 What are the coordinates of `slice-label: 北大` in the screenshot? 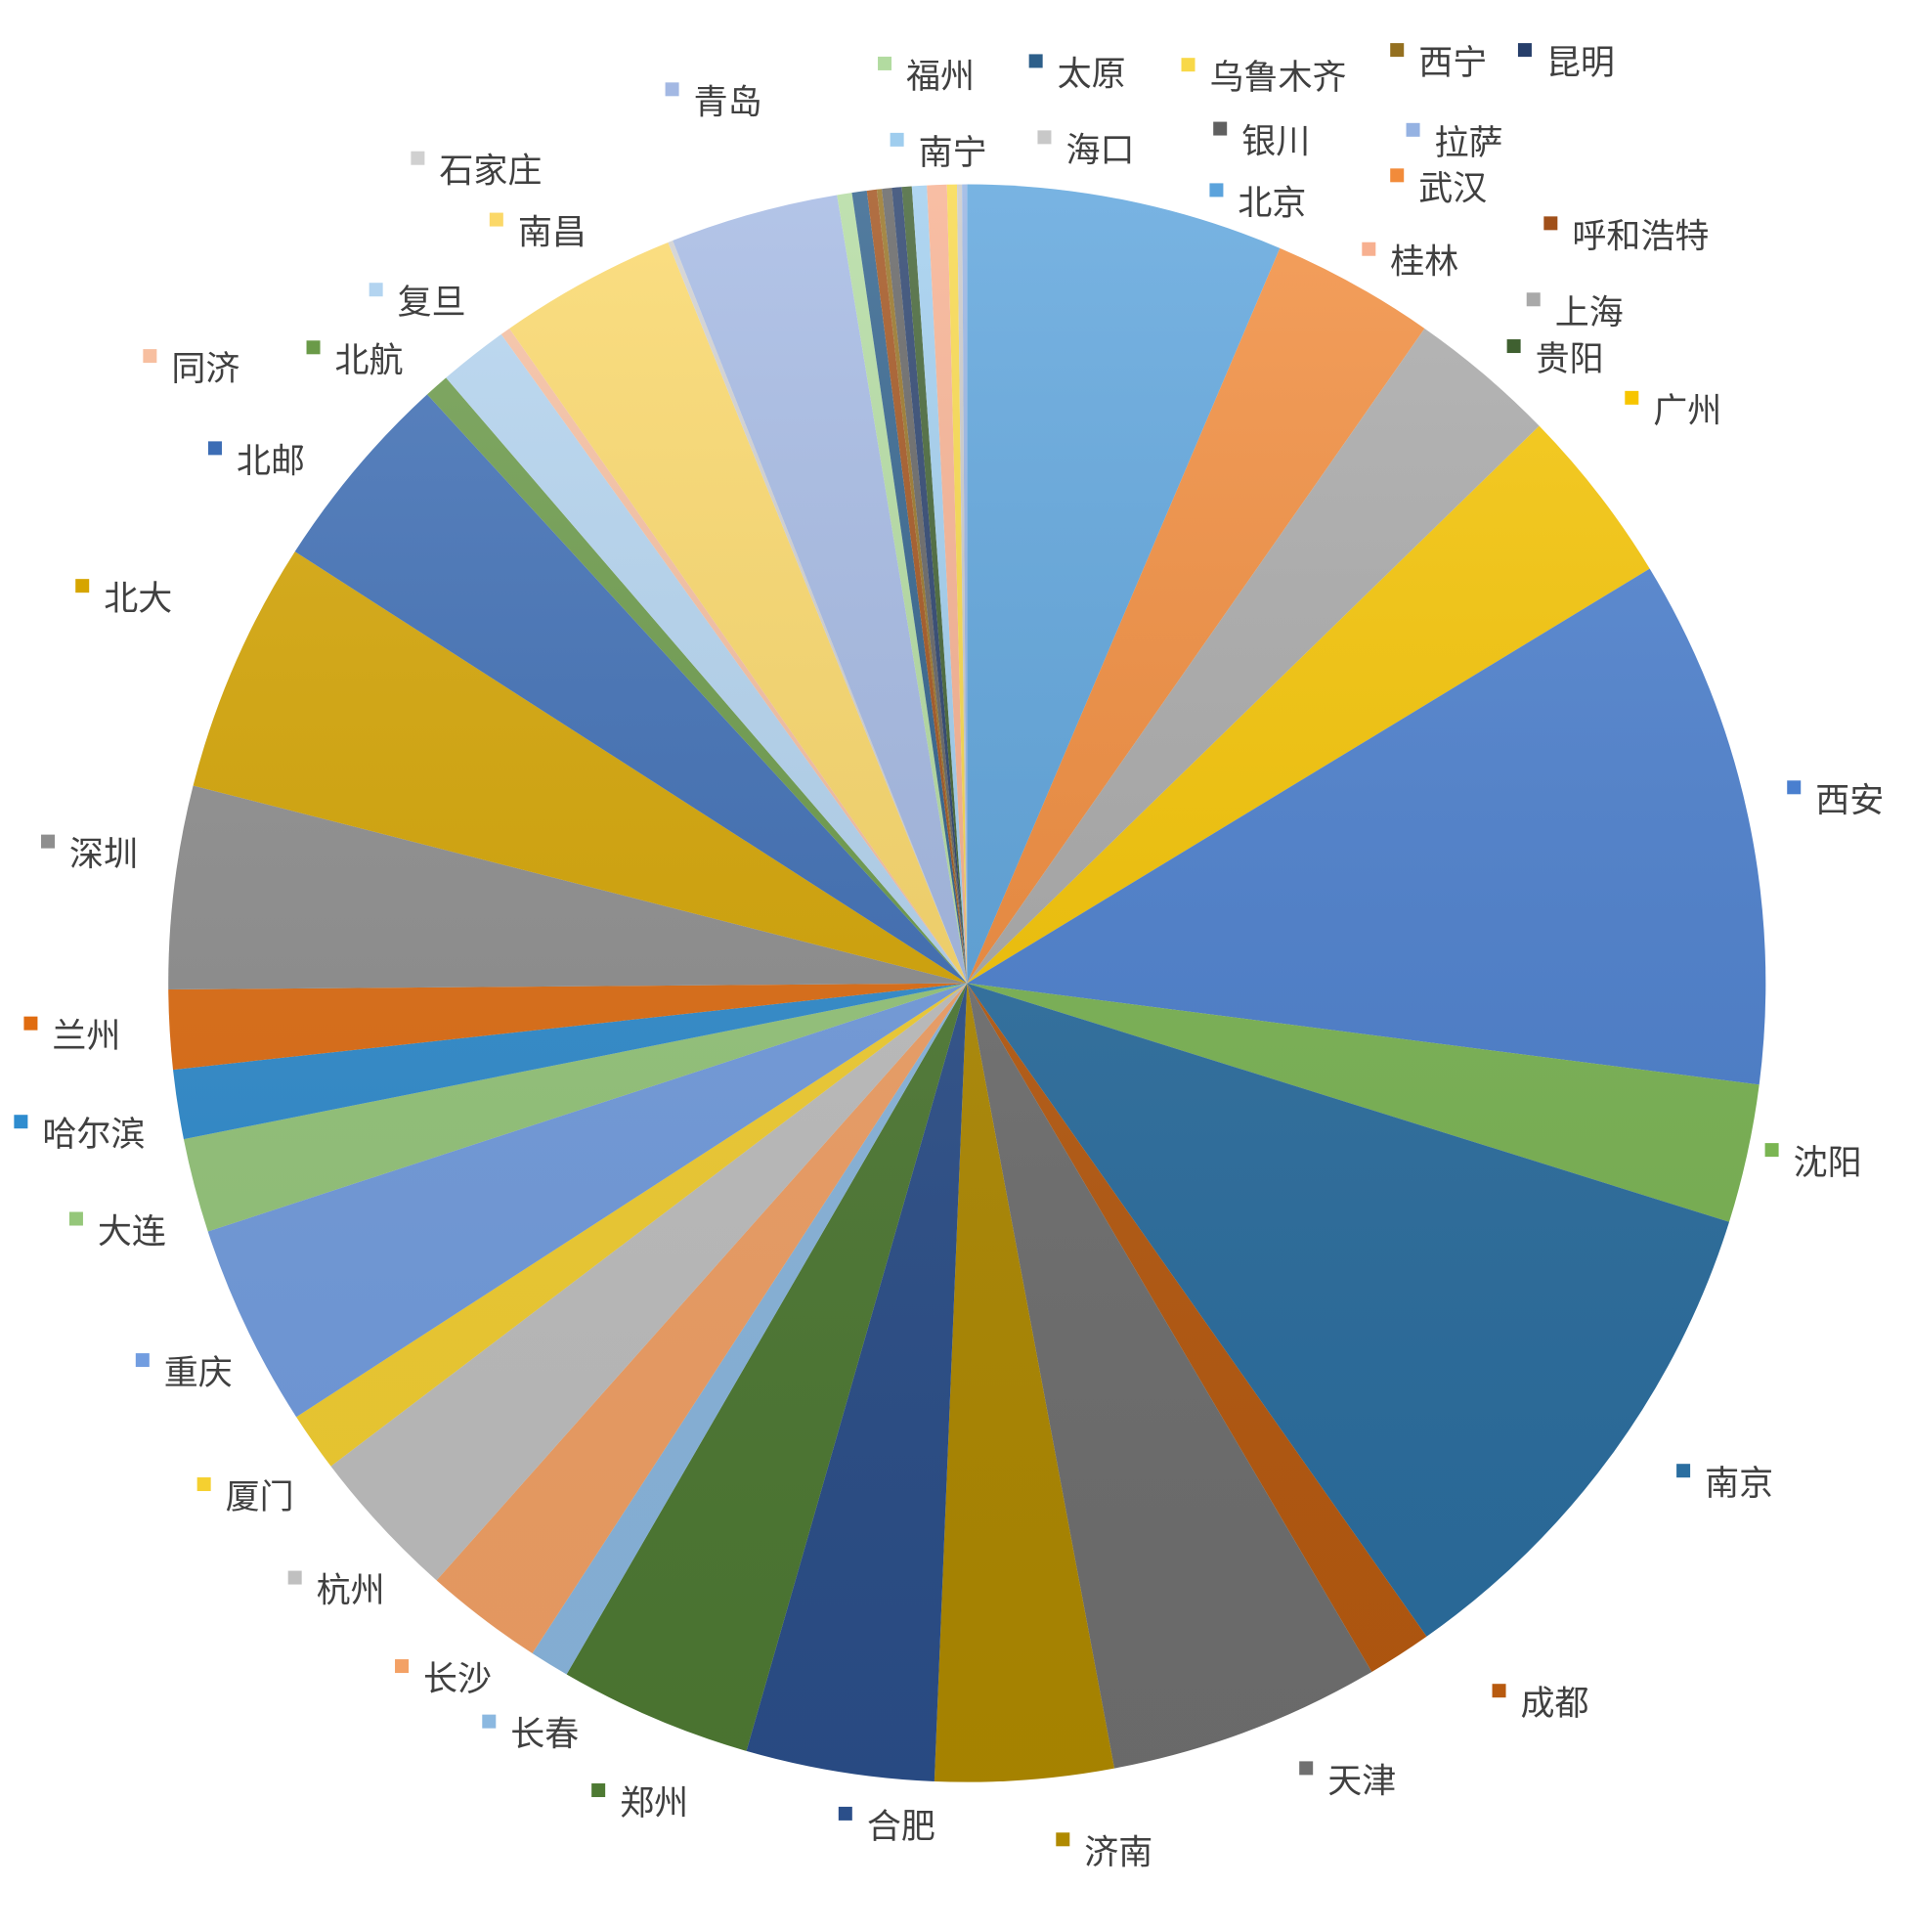 It's located at (138, 599).